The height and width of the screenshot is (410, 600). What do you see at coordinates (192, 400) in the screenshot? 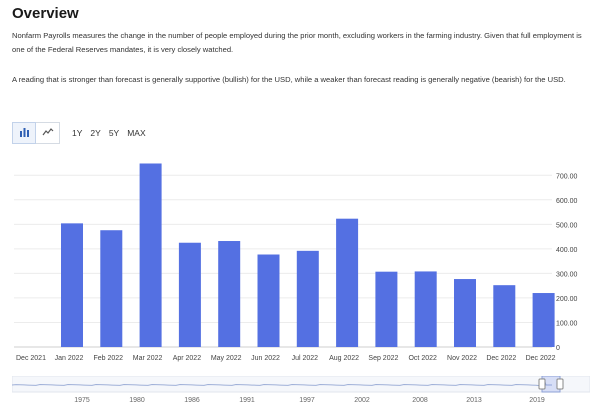
I see `navigator-year-label: 1986` at bounding box center [192, 400].